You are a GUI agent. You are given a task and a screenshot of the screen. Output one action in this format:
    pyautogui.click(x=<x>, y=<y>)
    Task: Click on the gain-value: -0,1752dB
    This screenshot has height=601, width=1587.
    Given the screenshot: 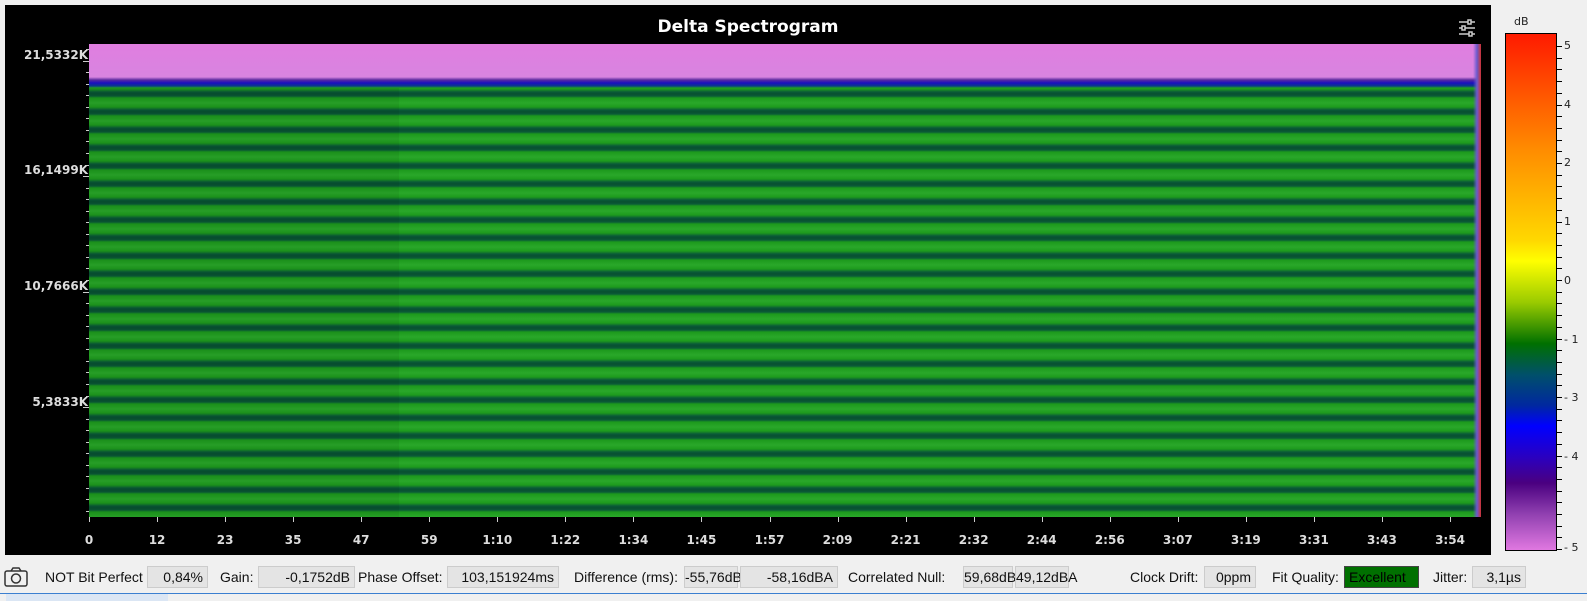 What is the action you would take?
    pyautogui.click(x=306, y=577)
    